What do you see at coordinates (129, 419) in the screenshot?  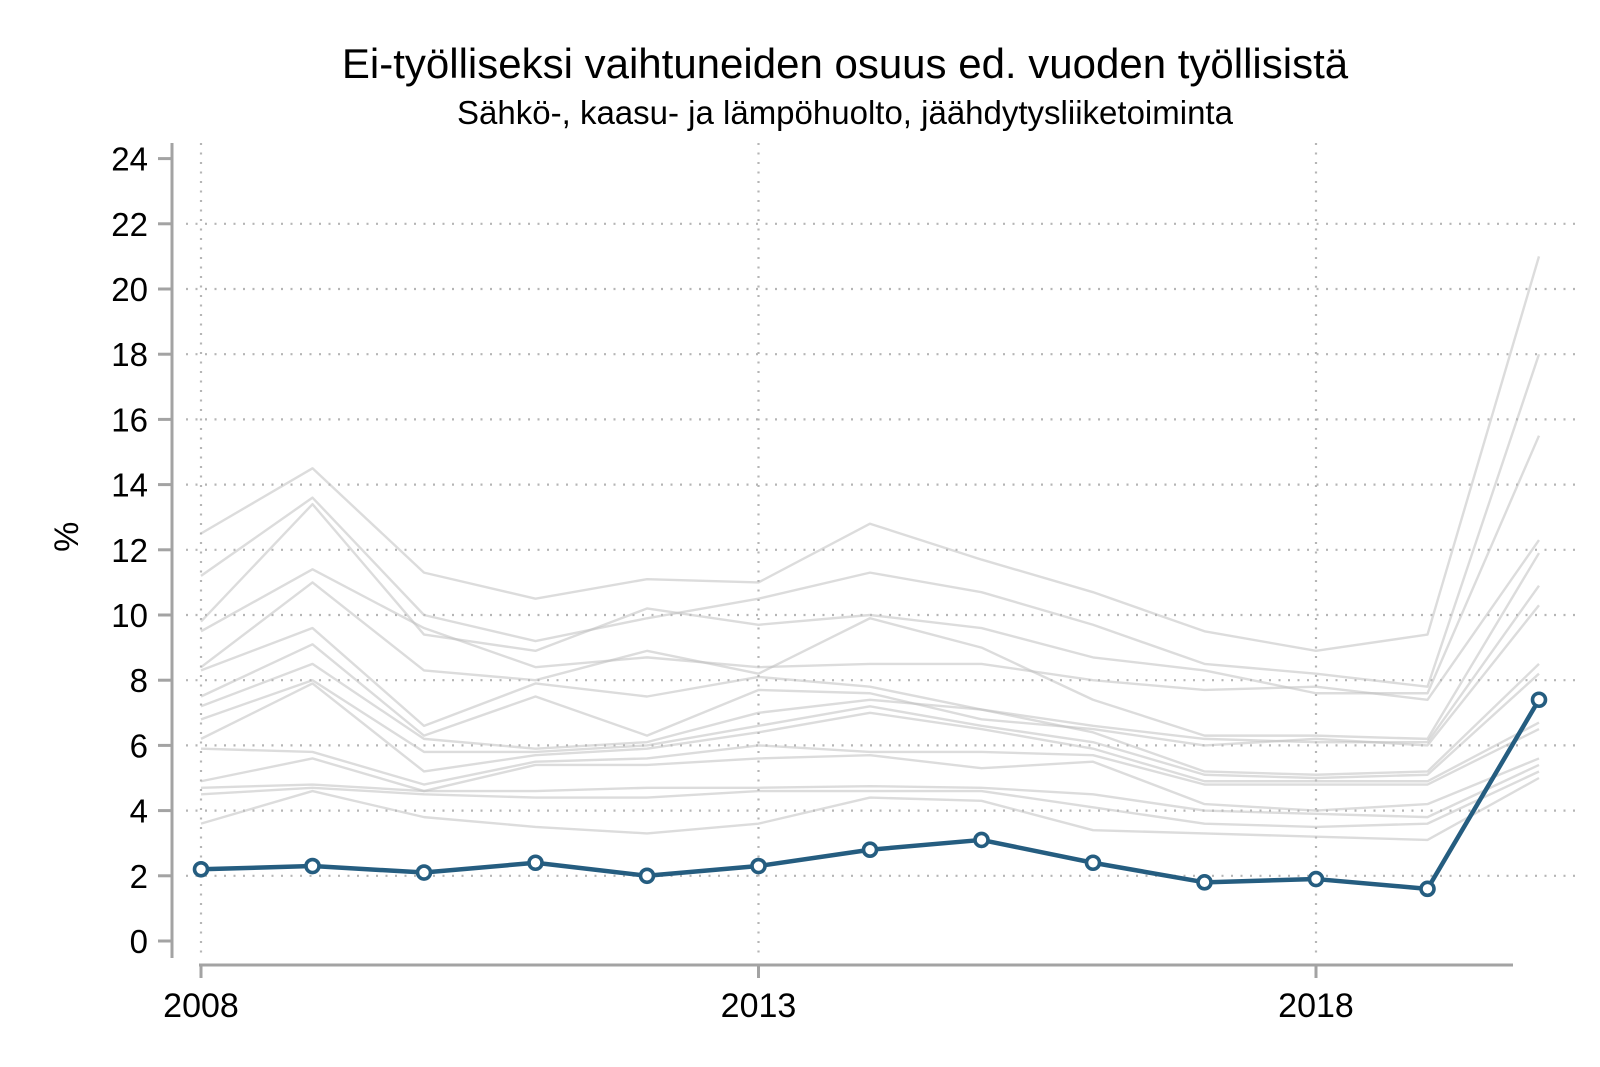 I see `y-tick-label: 16` at bounding box center [129, 419].